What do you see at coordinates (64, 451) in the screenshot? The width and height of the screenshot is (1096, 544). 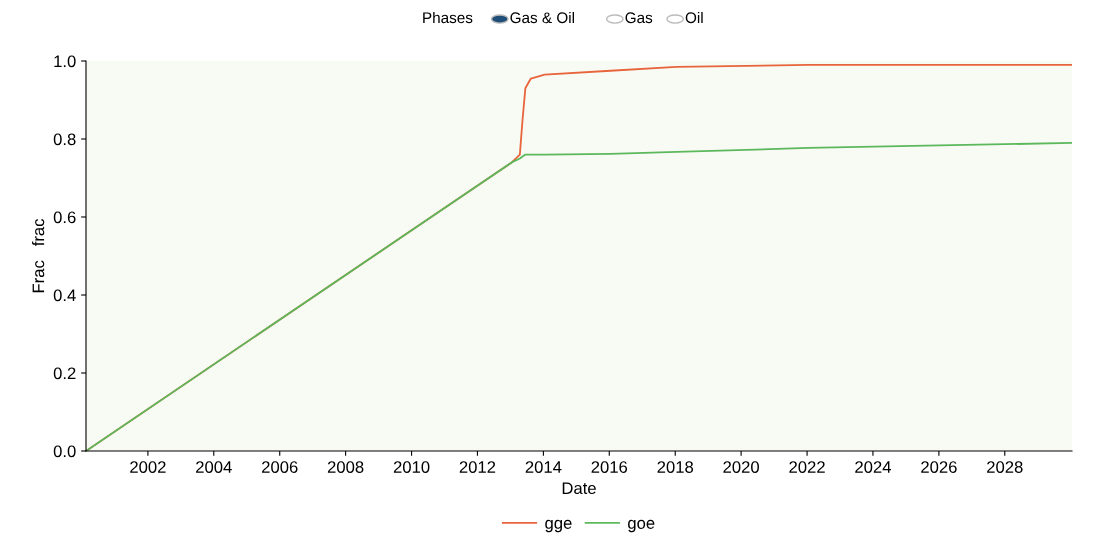 I see `y-tick-label: 0.0` at bounding box center [64, 451].